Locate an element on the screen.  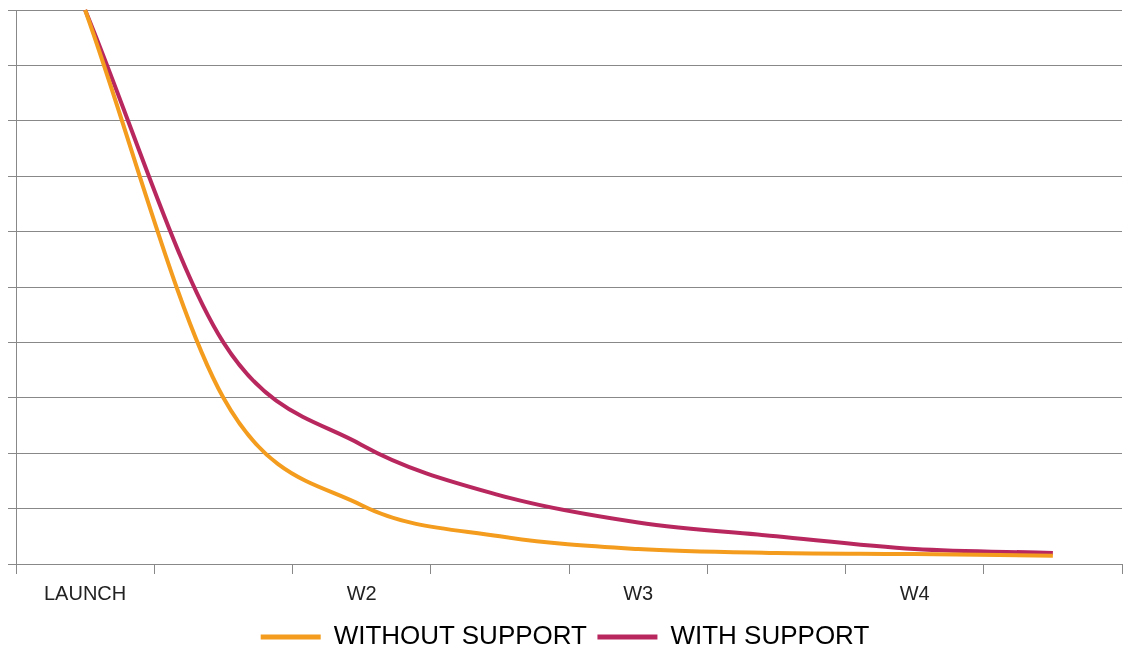
x-tick-label: W3 is located at coordinates (638, 592).